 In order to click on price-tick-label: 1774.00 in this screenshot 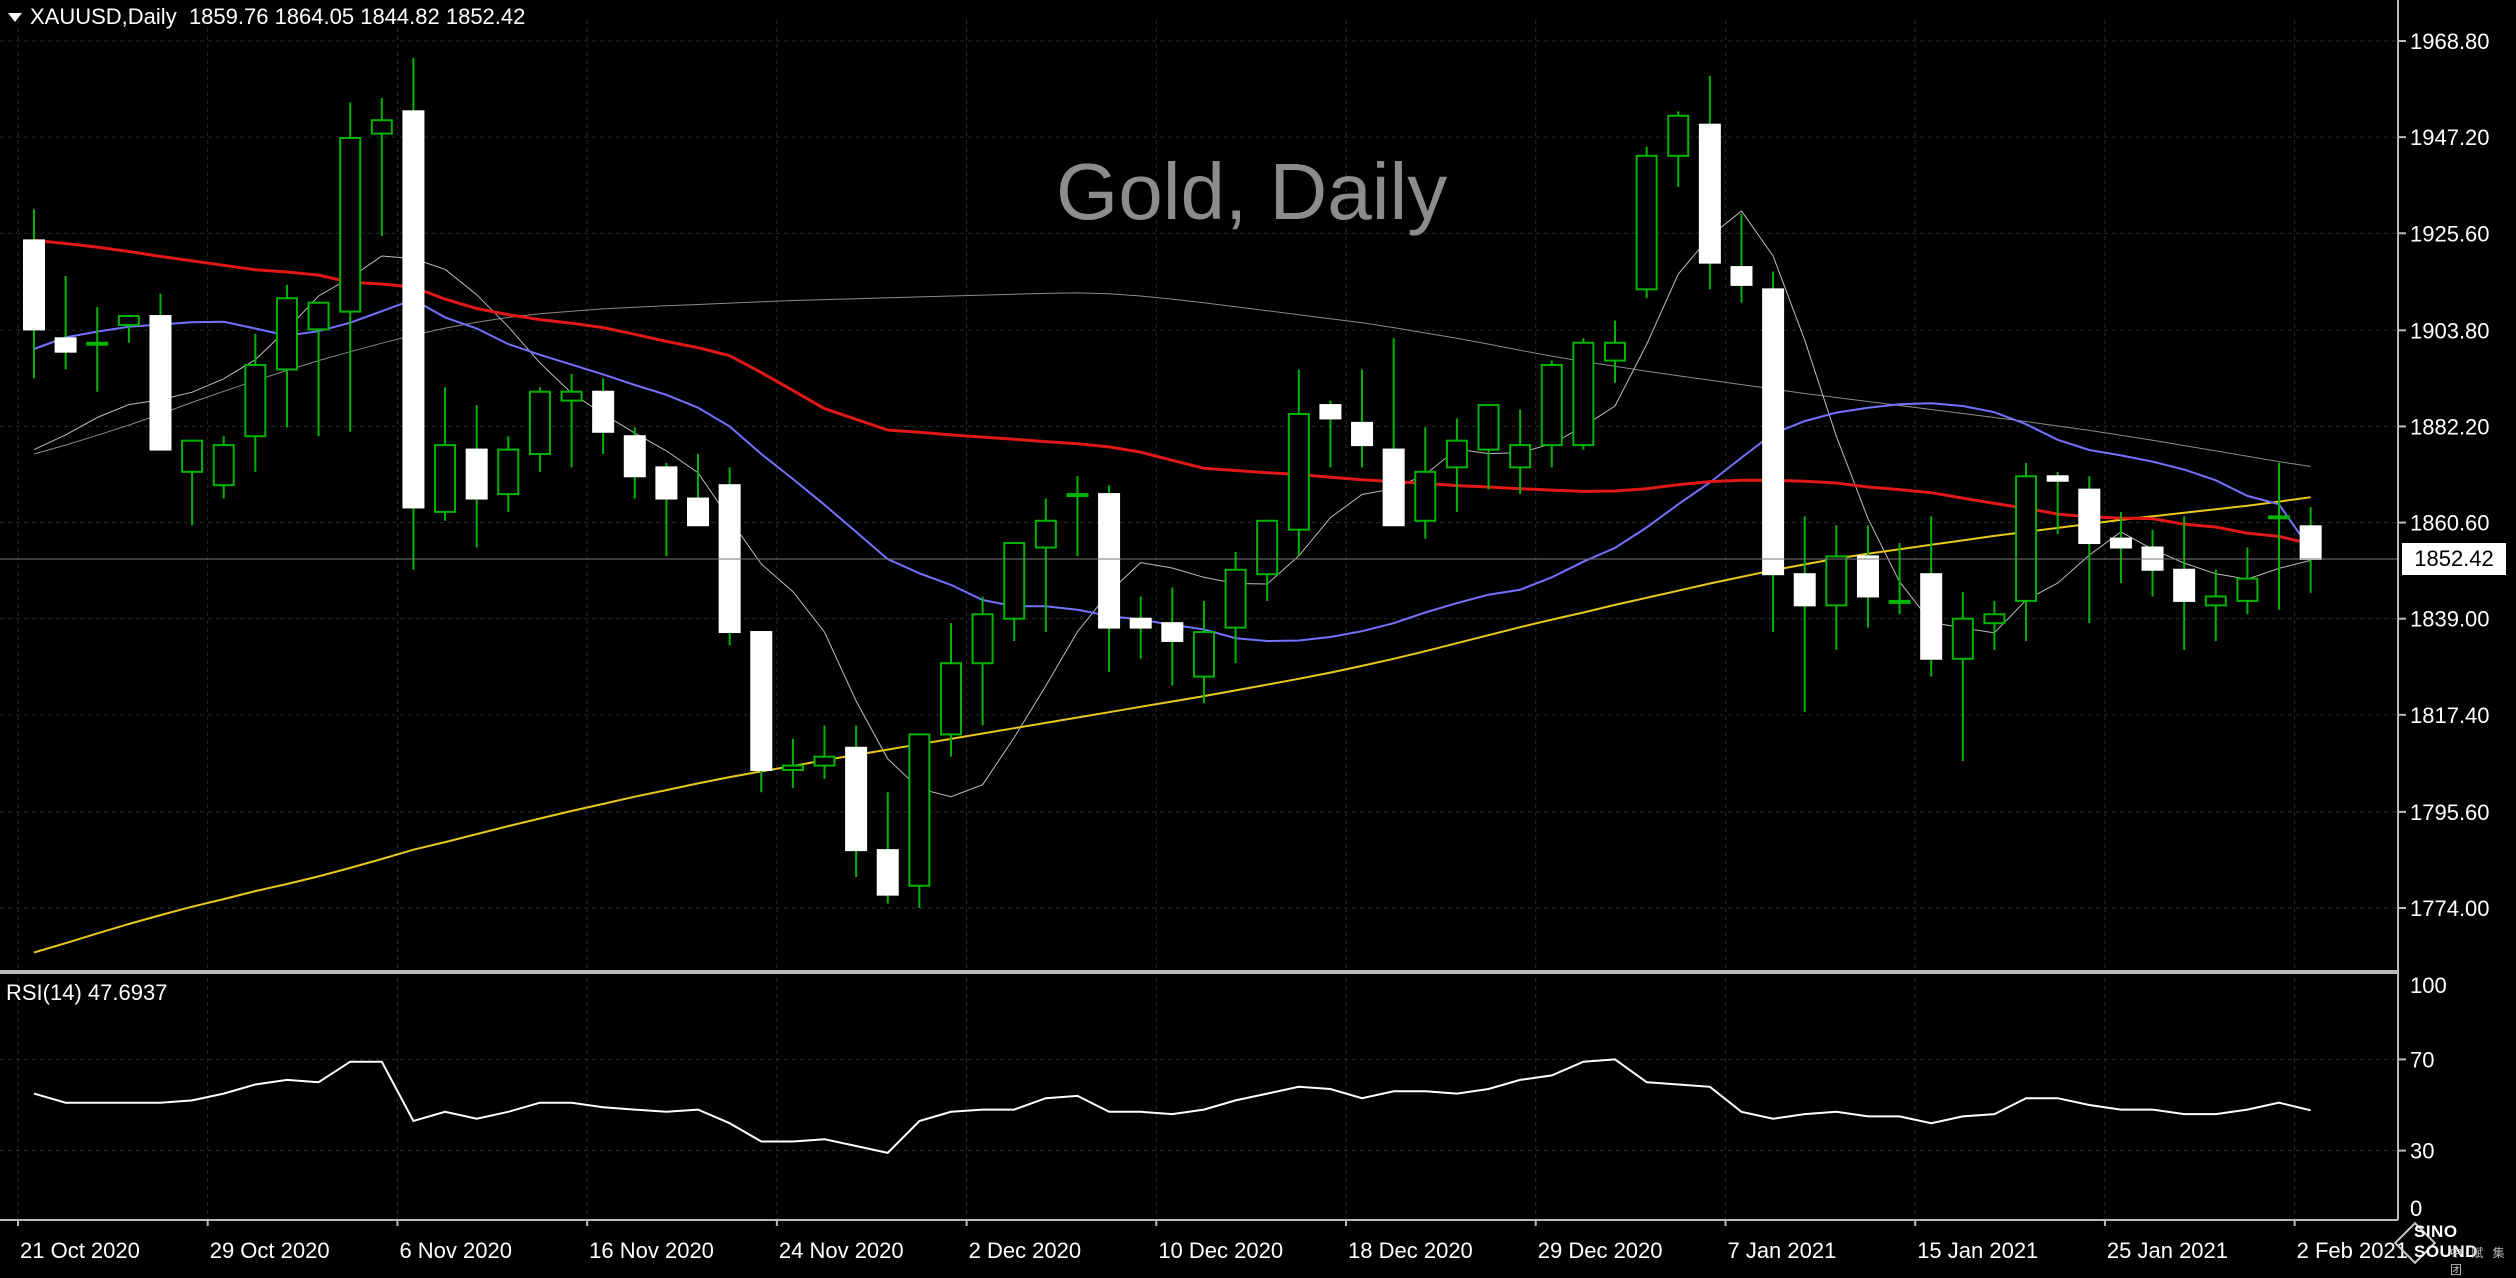, I will do `click(2450, 908)`.